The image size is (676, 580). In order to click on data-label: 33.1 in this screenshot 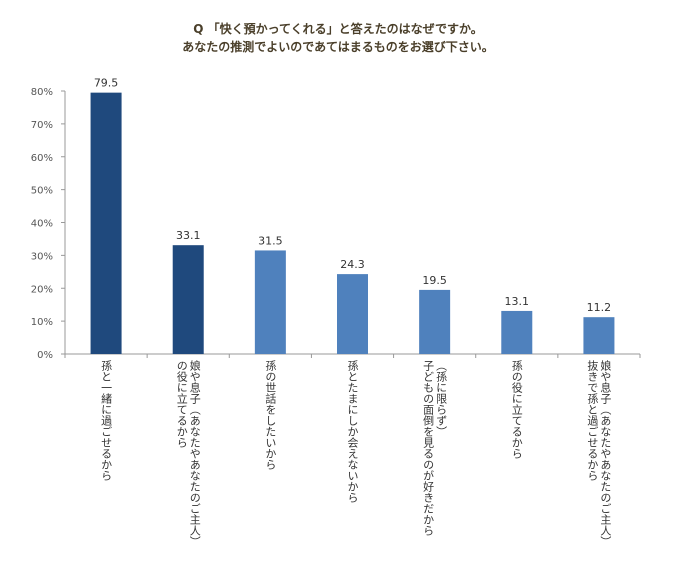, I will do `click(188, 235)`.